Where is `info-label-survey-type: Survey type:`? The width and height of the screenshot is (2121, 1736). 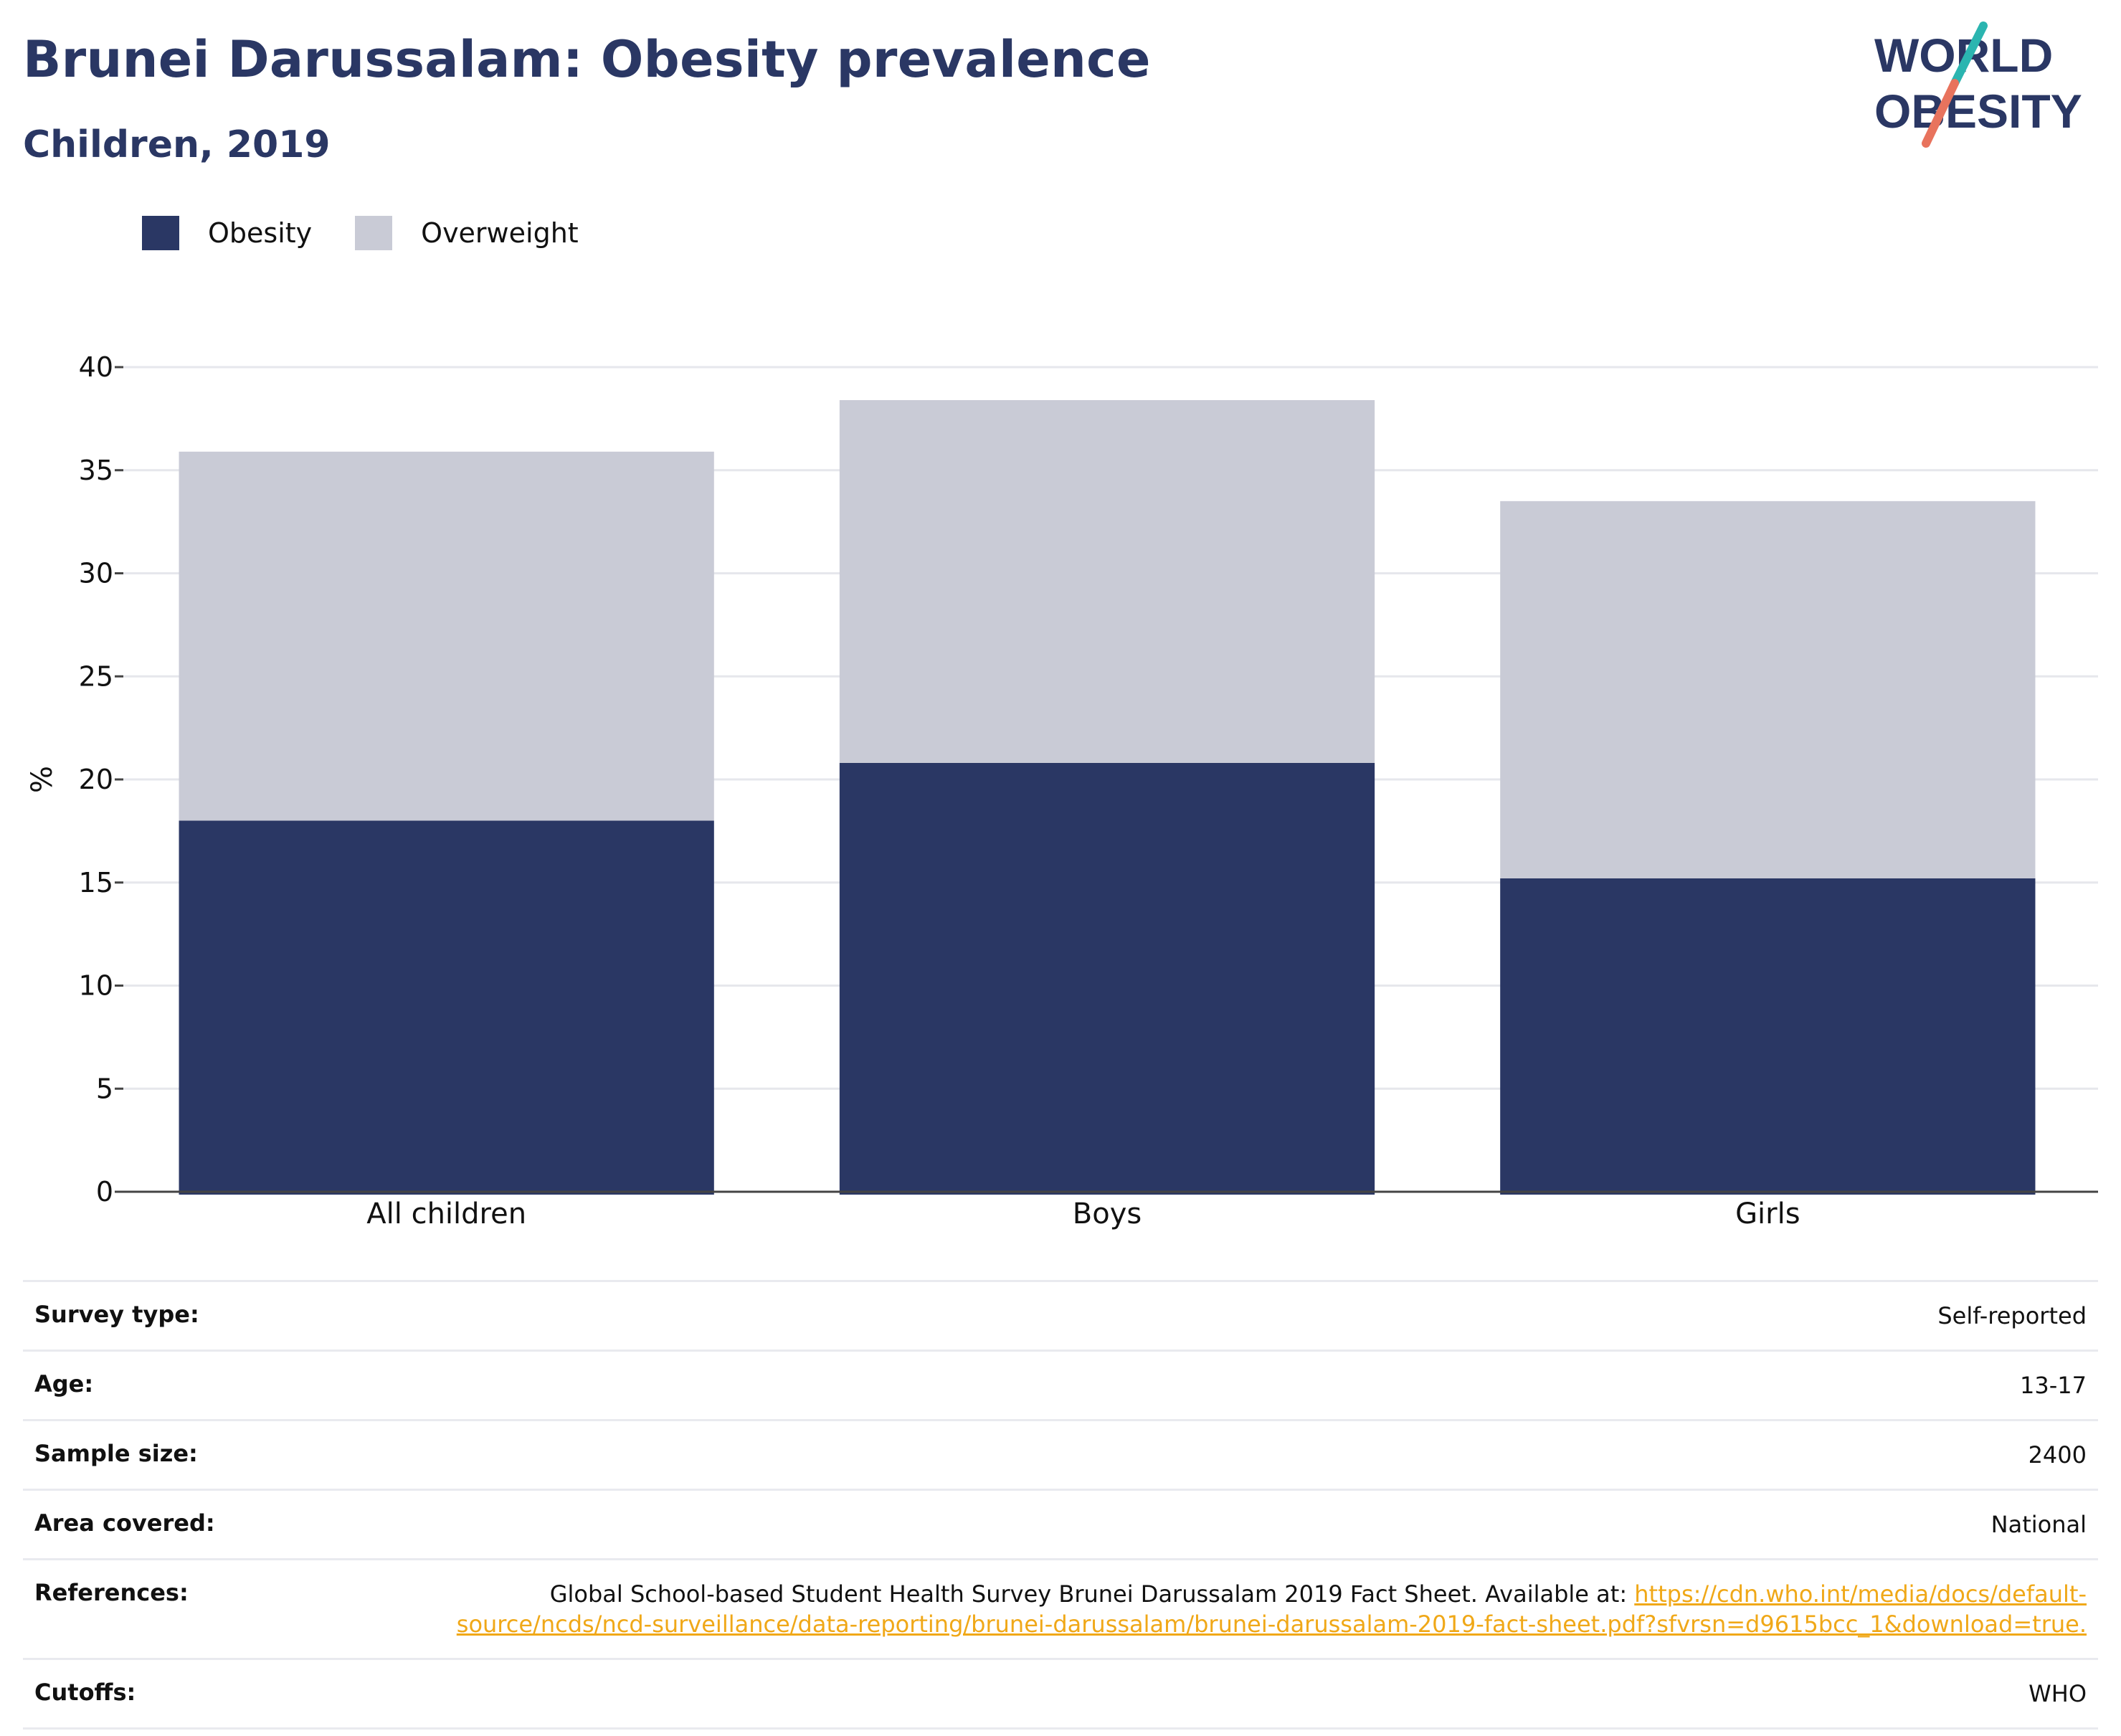 info-label-survey-type: Survey type: is located at coordinates (116, 1314).